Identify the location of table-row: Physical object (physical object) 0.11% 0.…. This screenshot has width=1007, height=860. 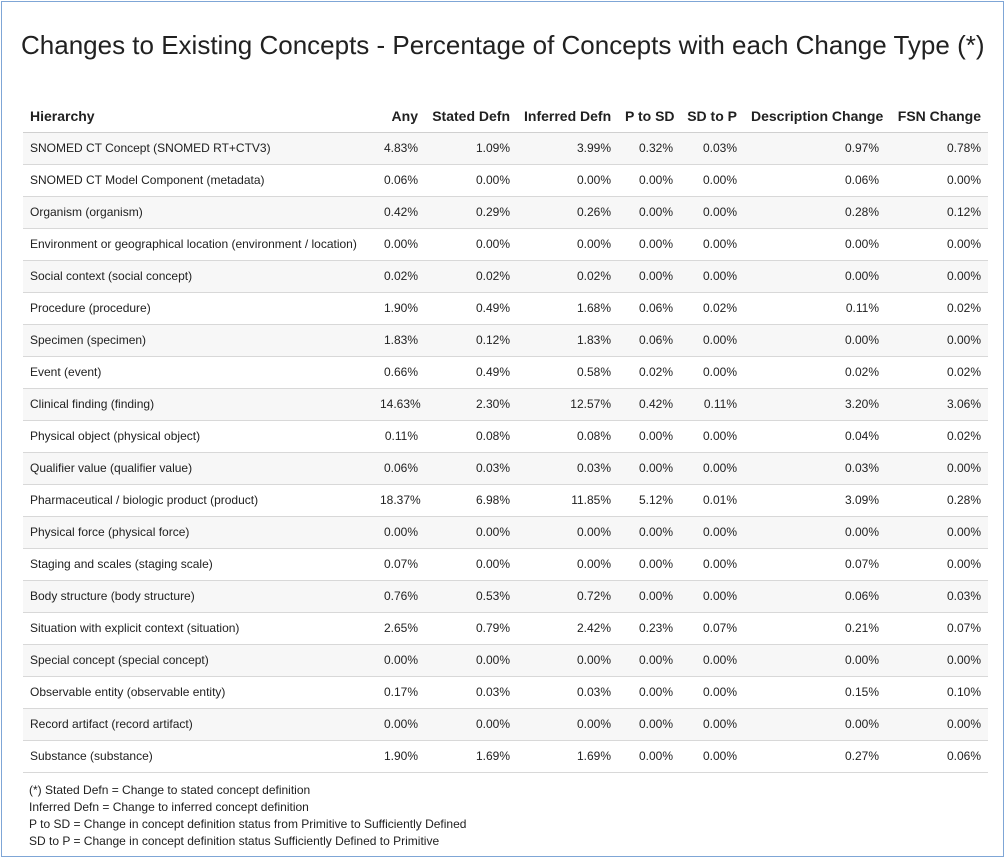
(505, 436).